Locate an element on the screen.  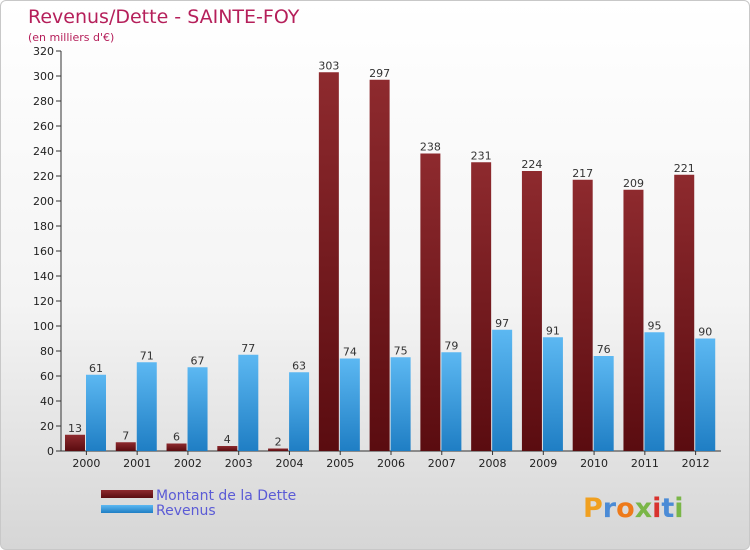
data-label-debt: 224 is located at coordinates (531, 164).